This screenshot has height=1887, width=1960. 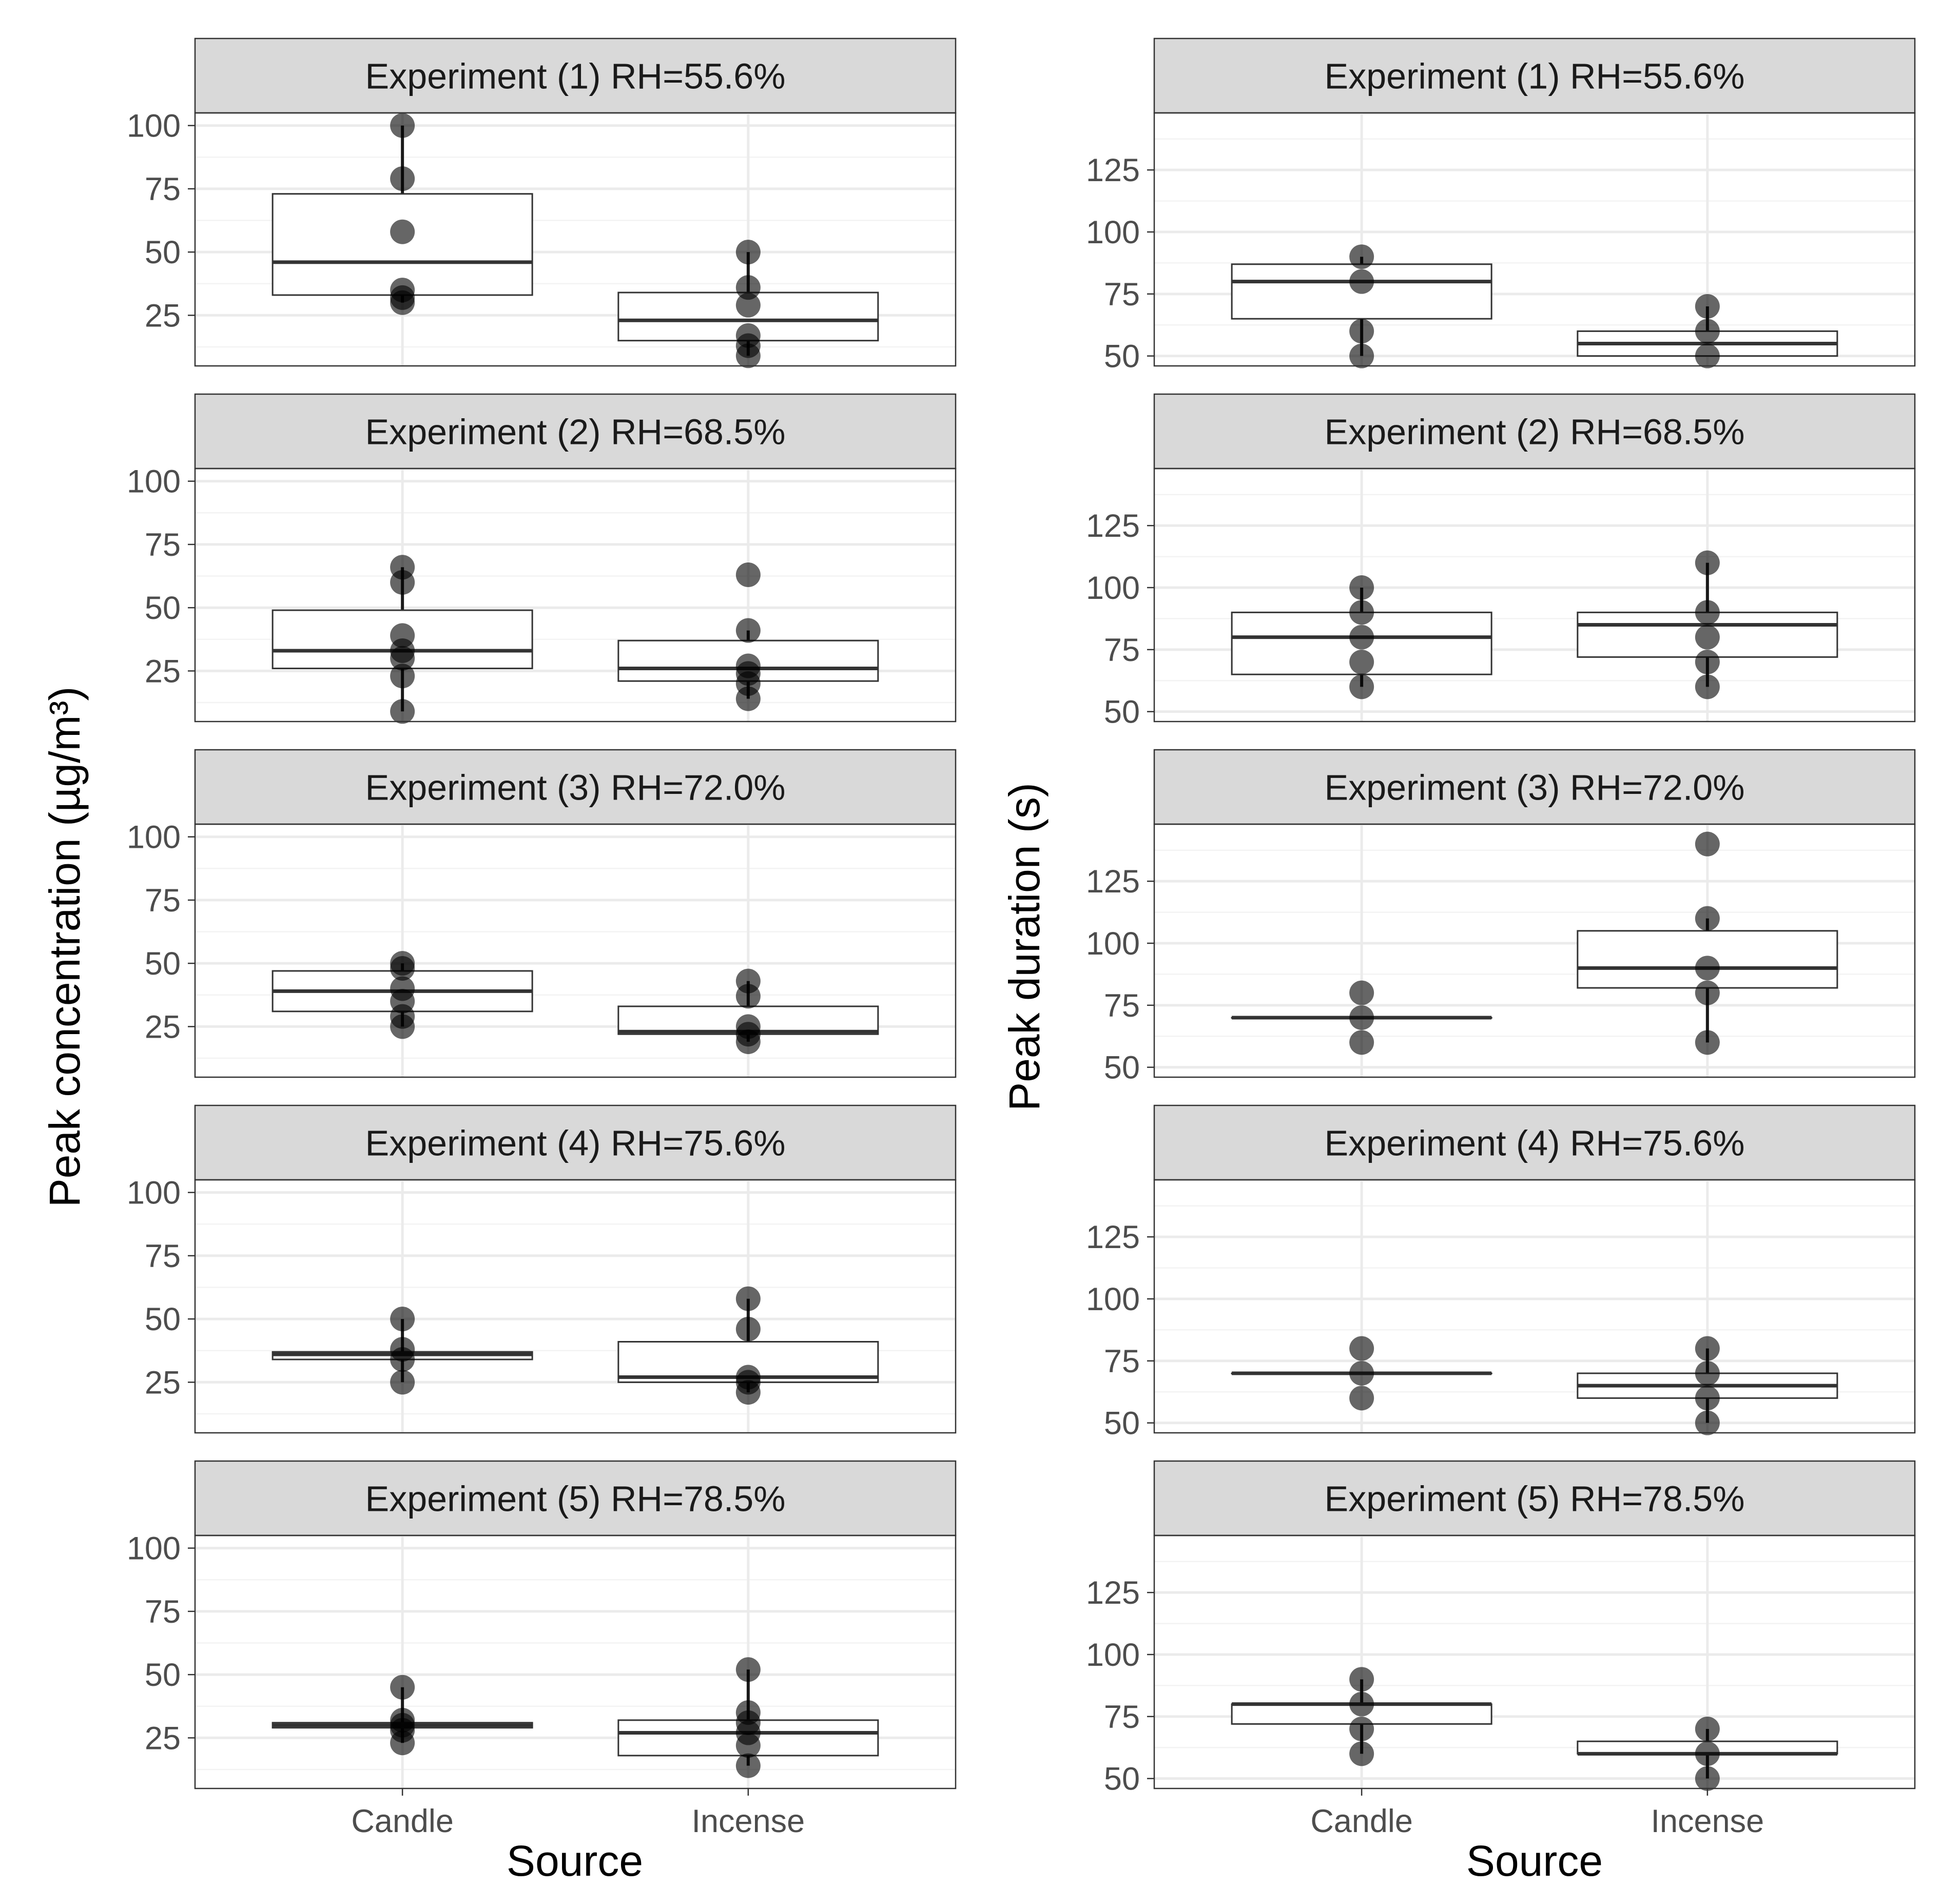 I want to click on facet-panel: Experiment (3) RH=72.0% 50 75 100 125, so click(x=1501, y=917).